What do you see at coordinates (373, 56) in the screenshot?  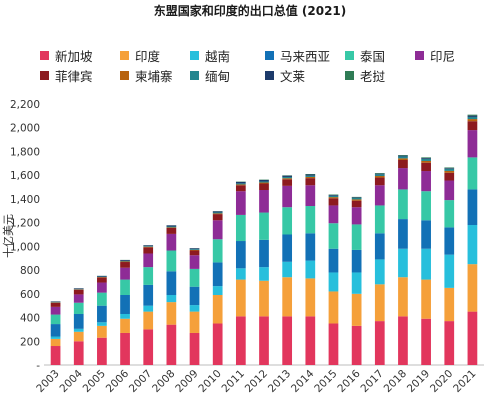 I see `legend-label: 泰国` at bounding box center [373, 56].